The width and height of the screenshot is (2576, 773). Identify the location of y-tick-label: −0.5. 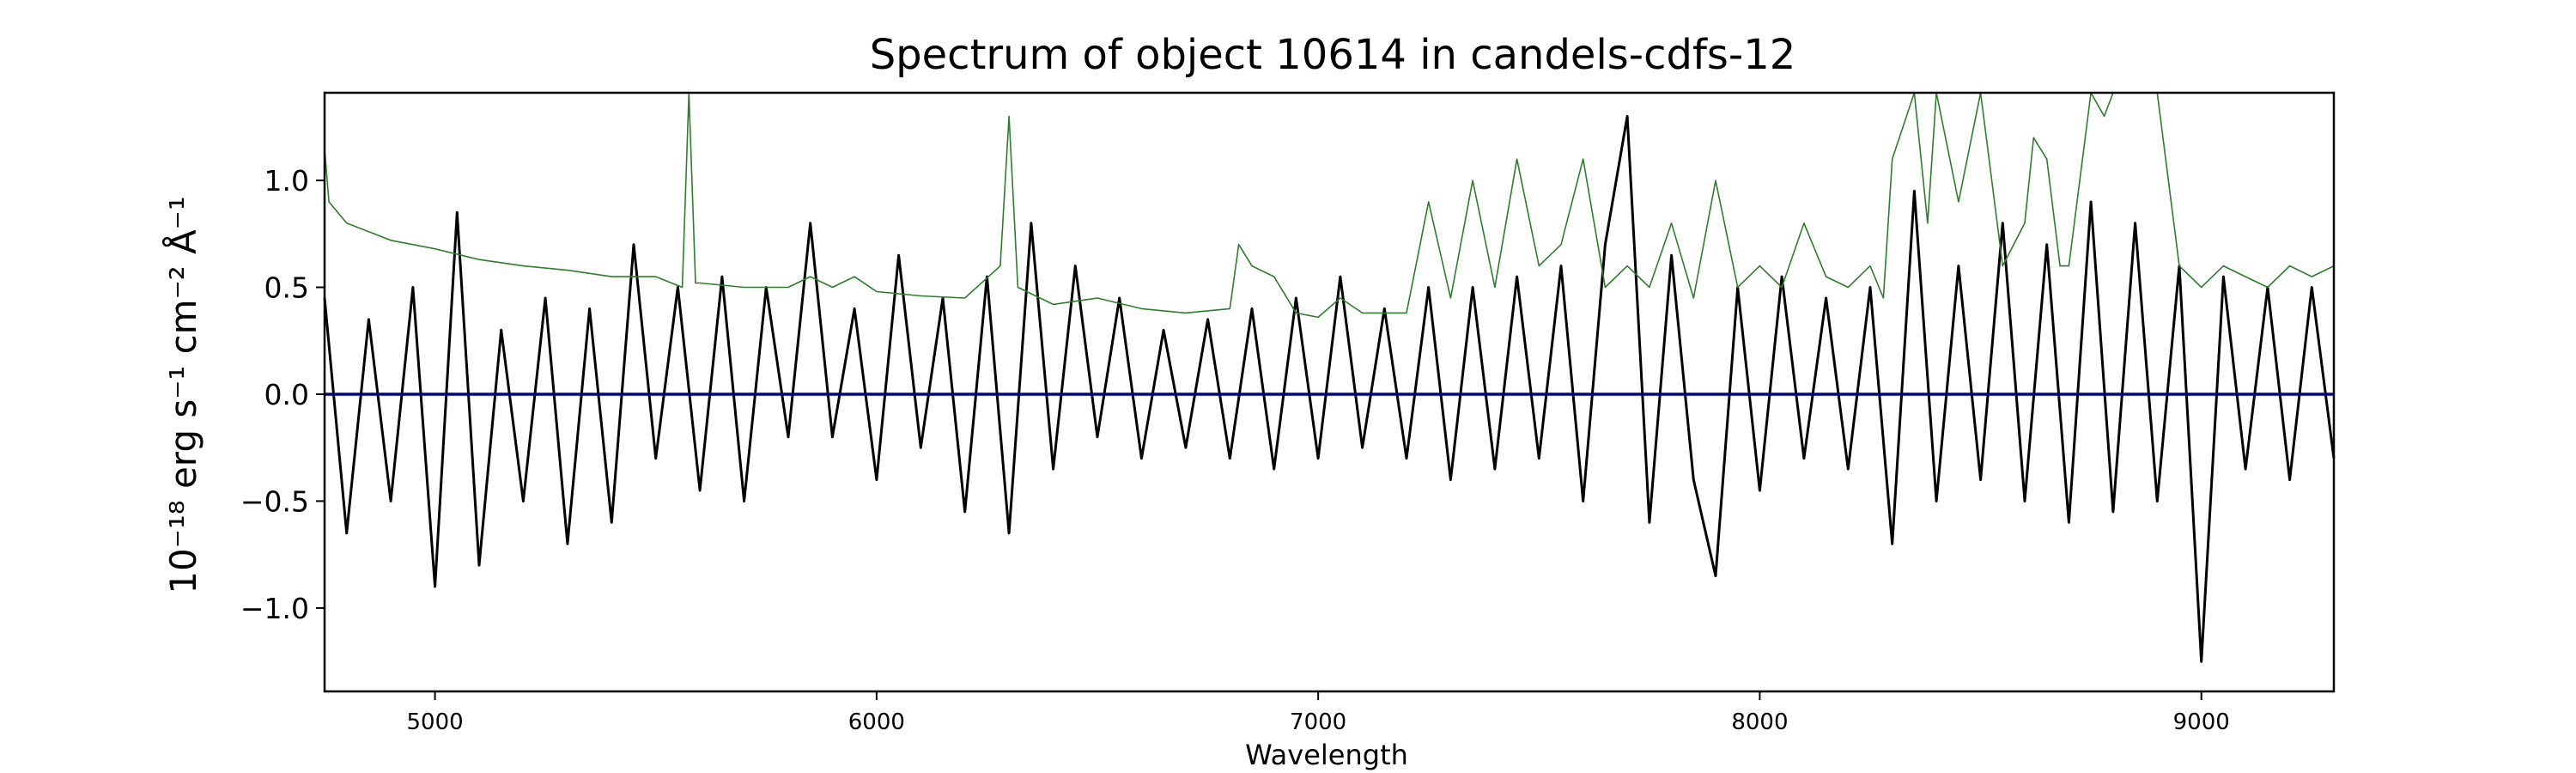
(274, 501).